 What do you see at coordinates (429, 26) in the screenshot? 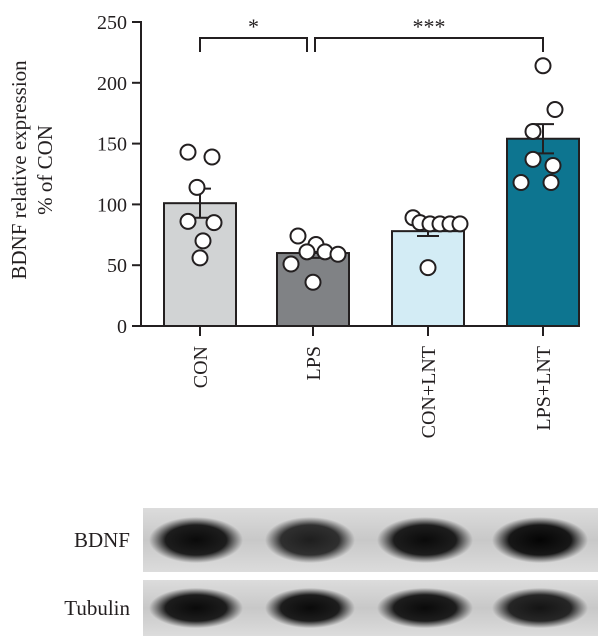
I see `significance-label: ***` at bounding box center [429, 26].